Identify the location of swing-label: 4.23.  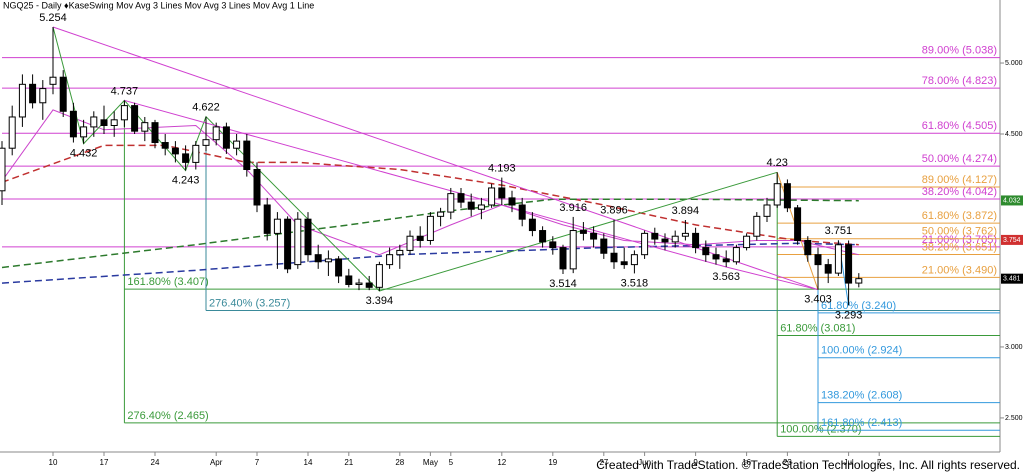
(776, 163).